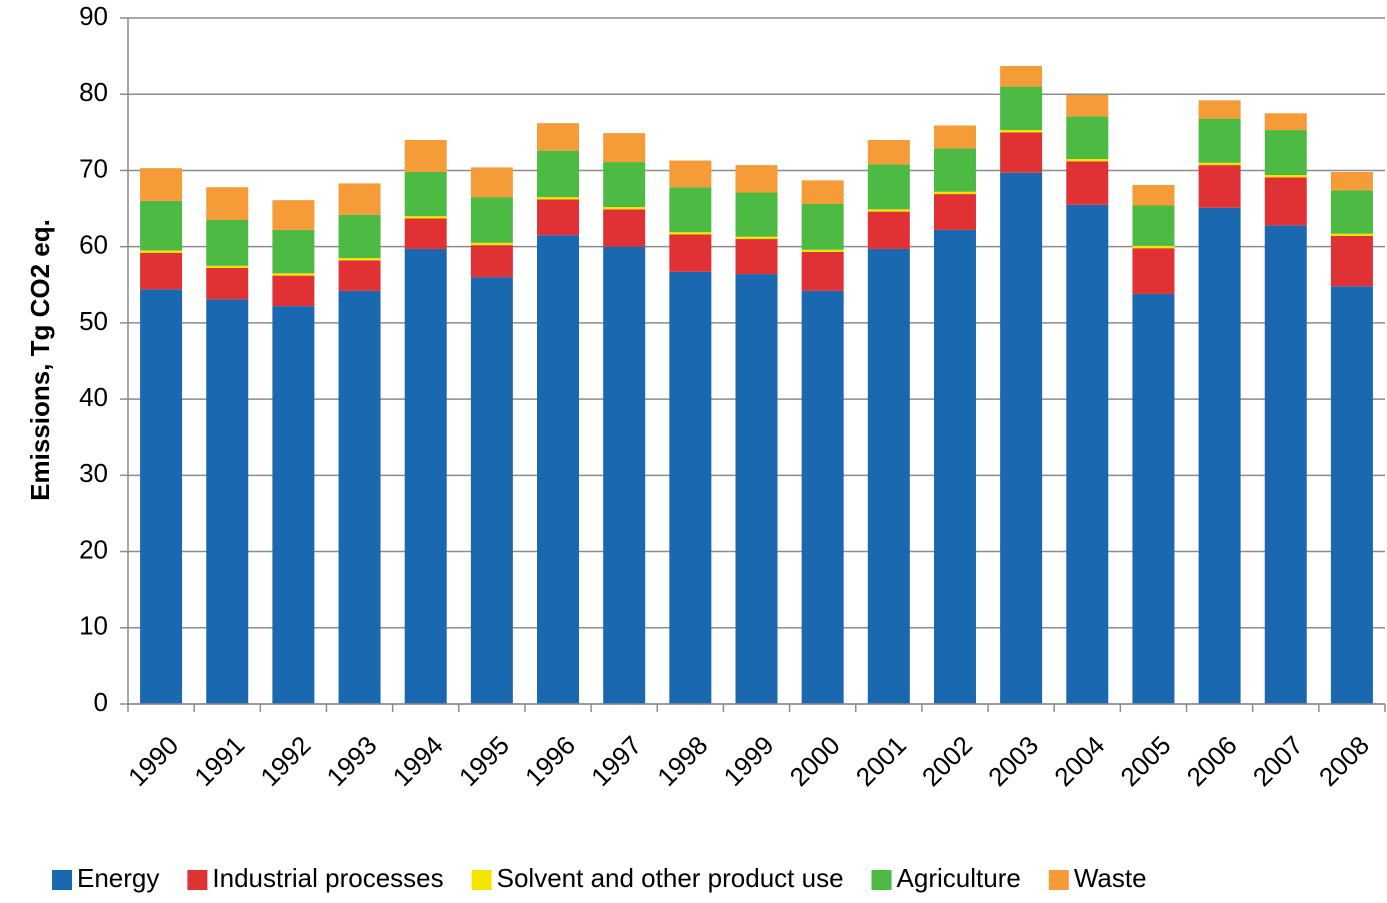 The height and width of the screenshot is (903, 1387). What do you see at coordinates (93, 626) in the screenshot?
I see `y-tick-label: 10` at bounding box center [93, 626].